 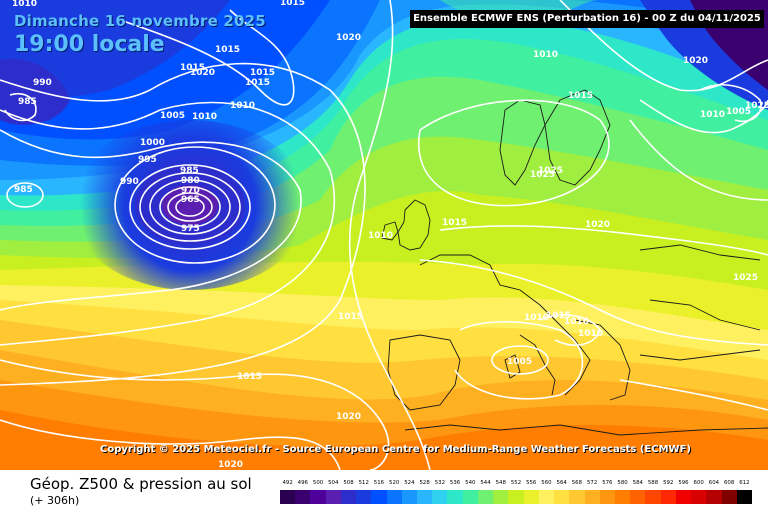 What do you see at coordinates (190, 200) in the screenshot?
I see `isobar-label: 965` at bounding box center [190, 200].